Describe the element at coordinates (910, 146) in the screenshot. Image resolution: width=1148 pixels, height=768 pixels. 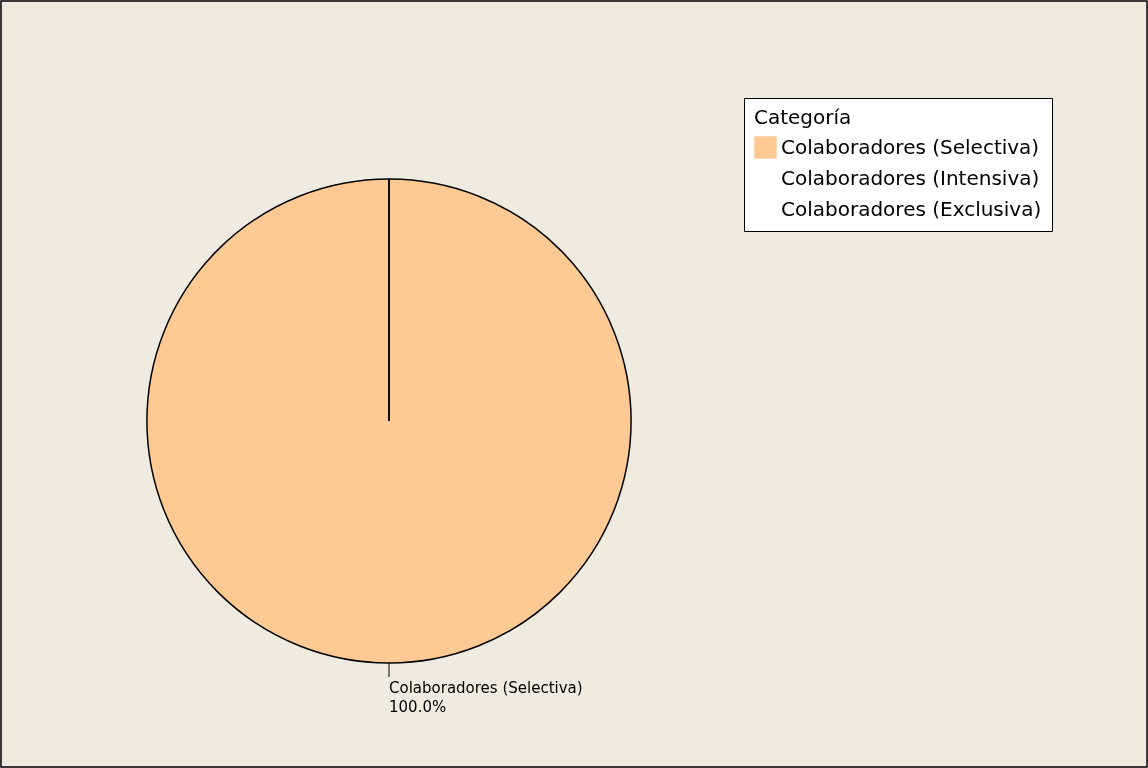
I see `legend-label: Colaboradores (Selectiva)` at that location.